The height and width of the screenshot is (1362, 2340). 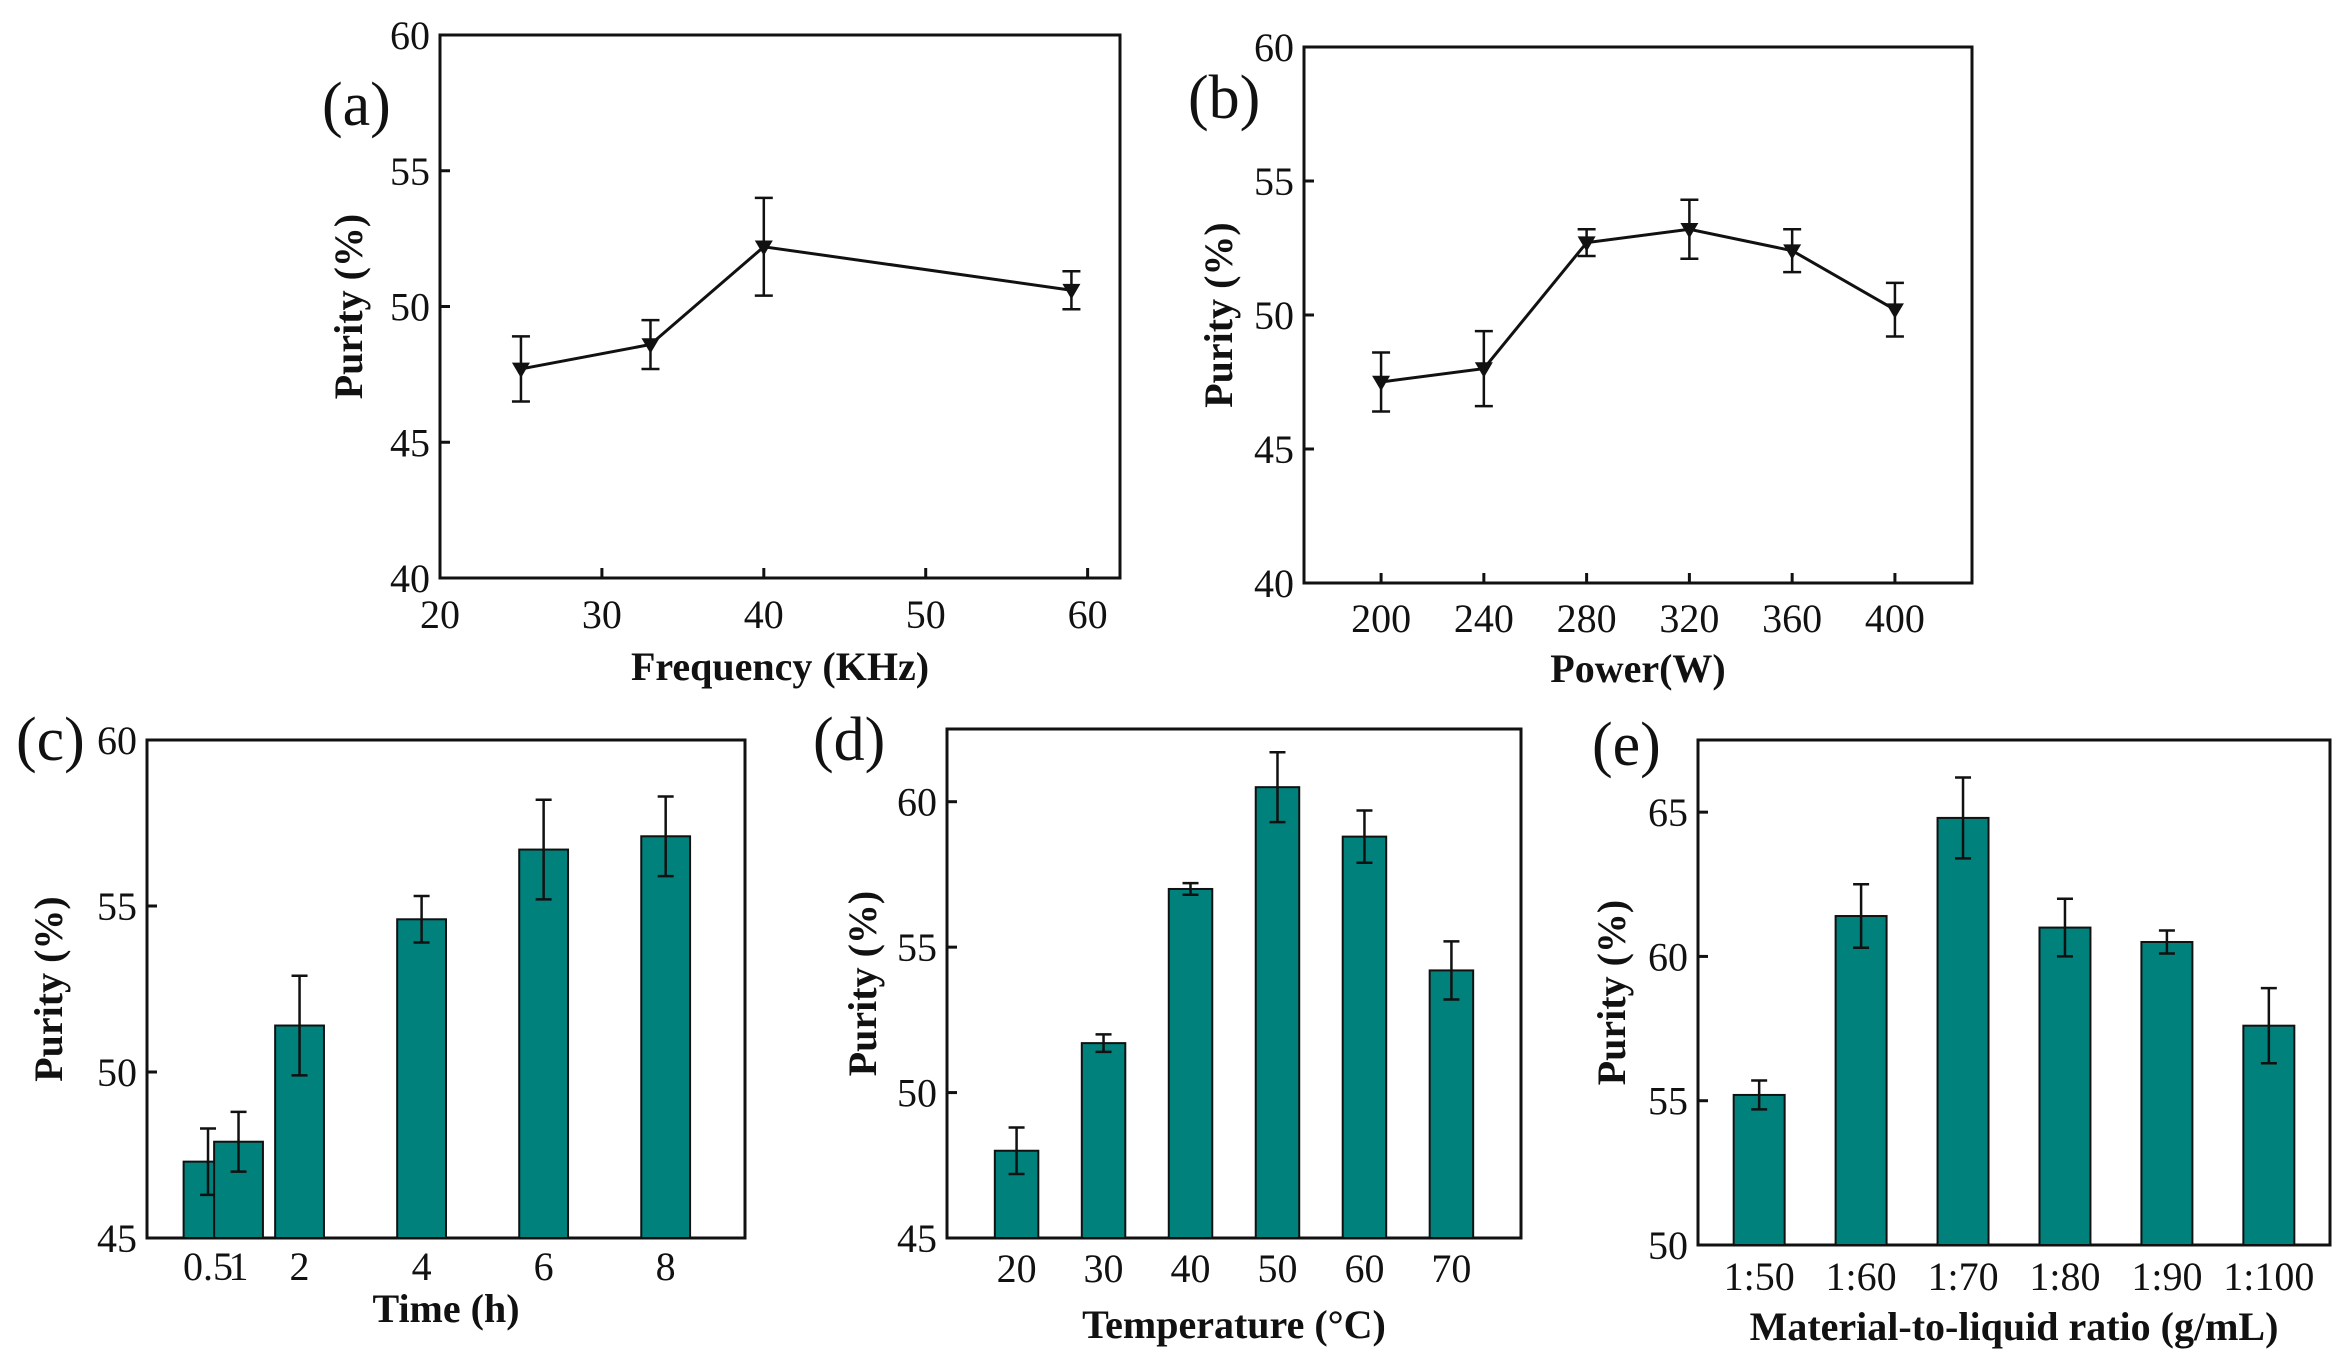 What do you see at coordinates (356, 105) in the screenshot?
I see `panel-label-a: (a)` at bounding box center [356, 105].